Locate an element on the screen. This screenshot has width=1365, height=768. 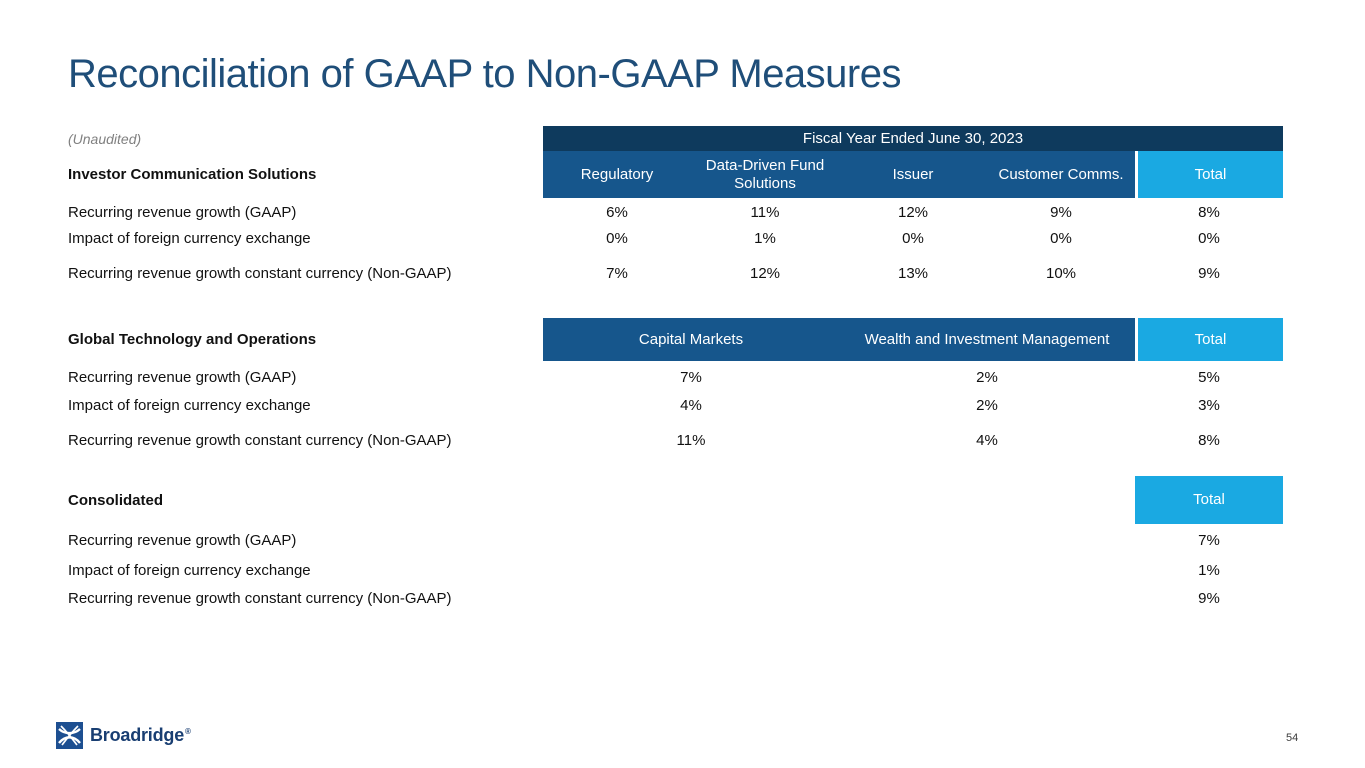
column-header-customer-comms: Customer Comms. is located at coordinates (1061, 174).